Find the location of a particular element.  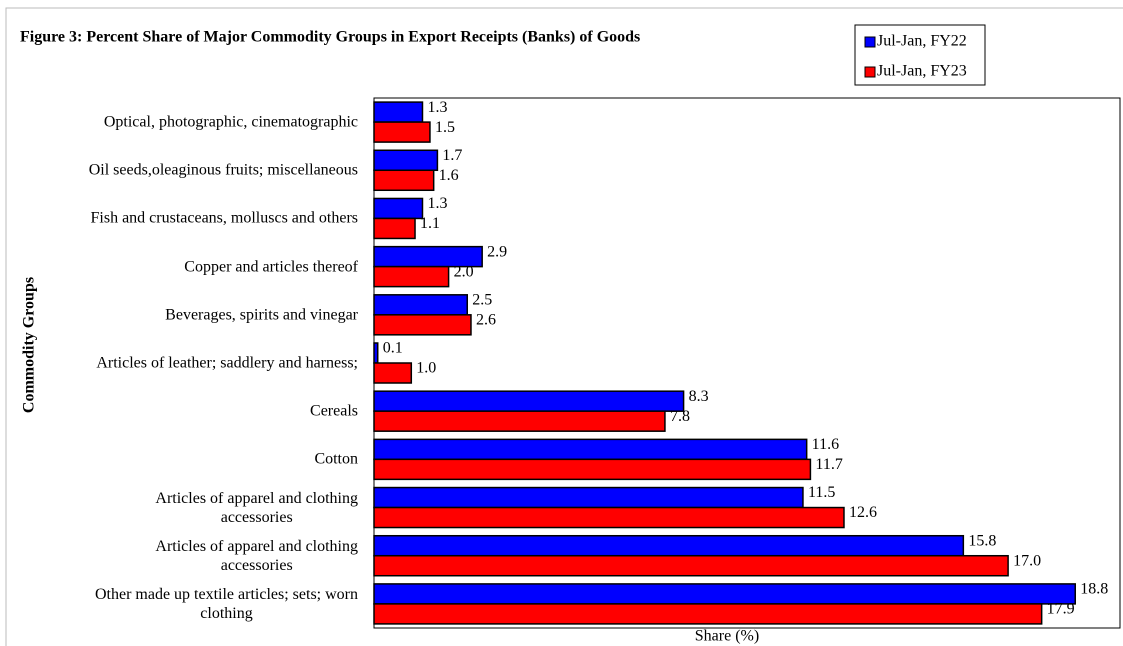

y-axis-label: Commodity Groups is located at coordinates (29, 345).